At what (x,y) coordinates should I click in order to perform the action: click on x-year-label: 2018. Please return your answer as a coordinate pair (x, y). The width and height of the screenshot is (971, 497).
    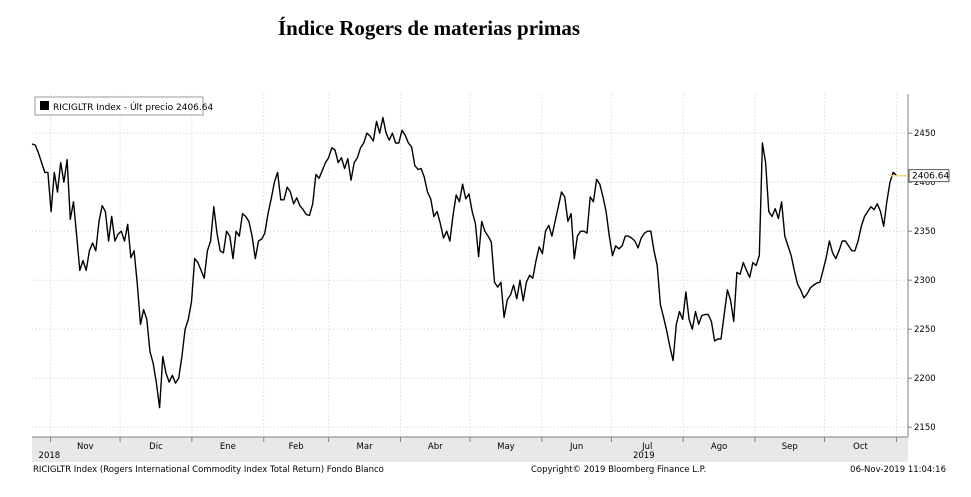
    Looking at the image, I should click on (50, 456).